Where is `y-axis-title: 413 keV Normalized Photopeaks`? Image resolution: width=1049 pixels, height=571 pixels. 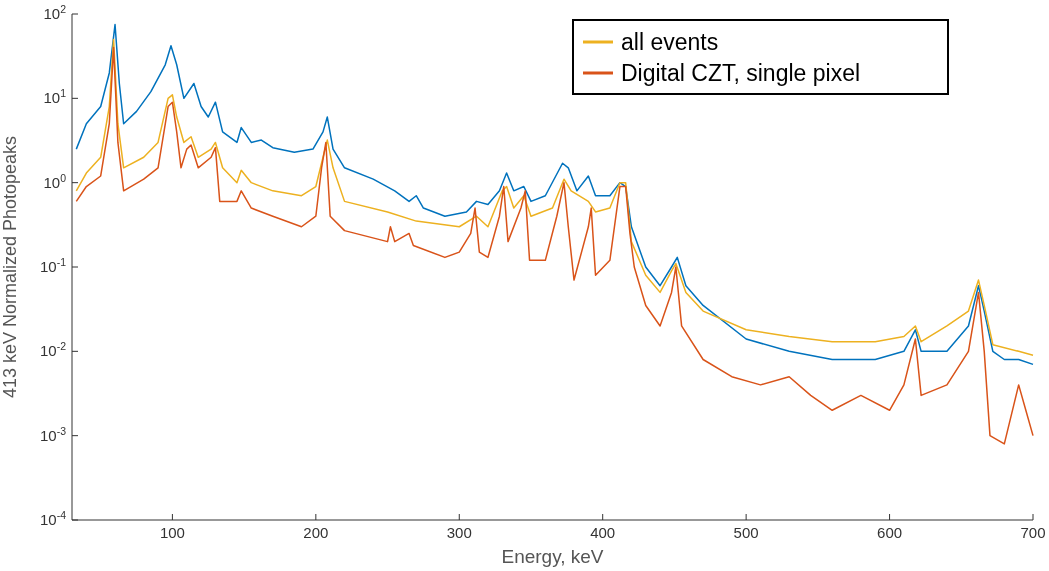 y-axis-title: 413 keV Normalized Photopeaks is located at coordinates (10, 267).